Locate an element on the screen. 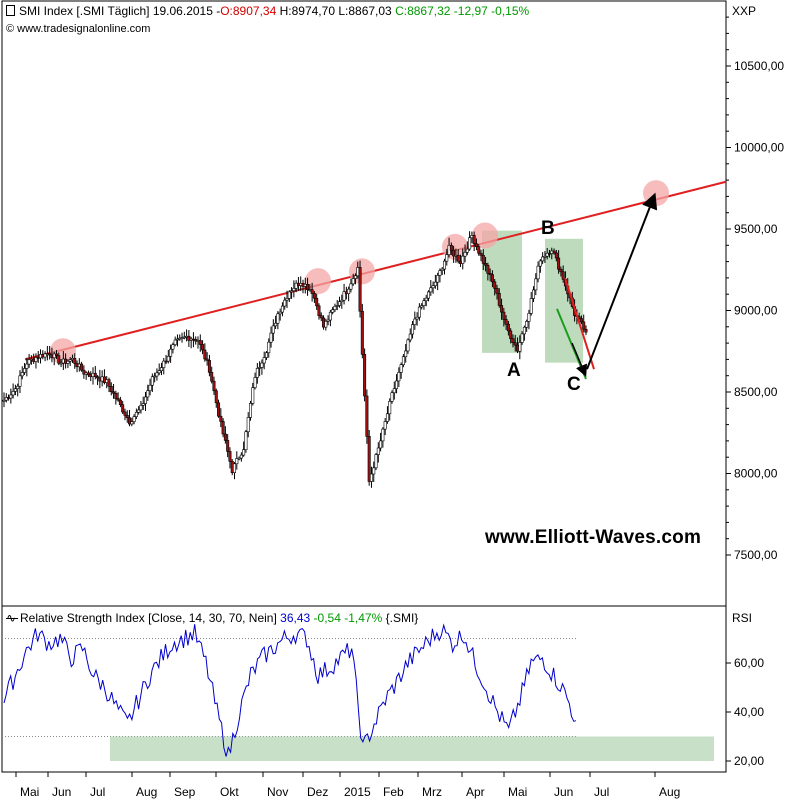  rsi-ytick-label: 40,00 is located at coordinates (749, 712).